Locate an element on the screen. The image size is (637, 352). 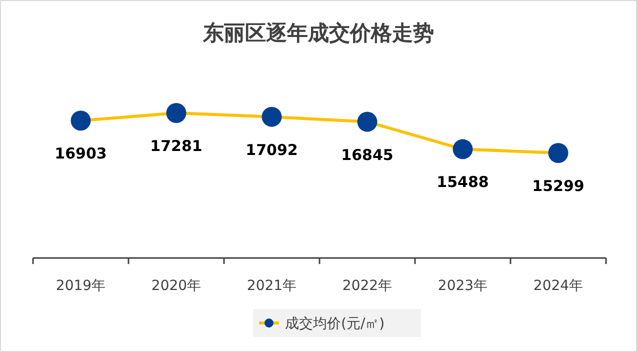
data-label: 15488 is located at coordinates (462, 182).